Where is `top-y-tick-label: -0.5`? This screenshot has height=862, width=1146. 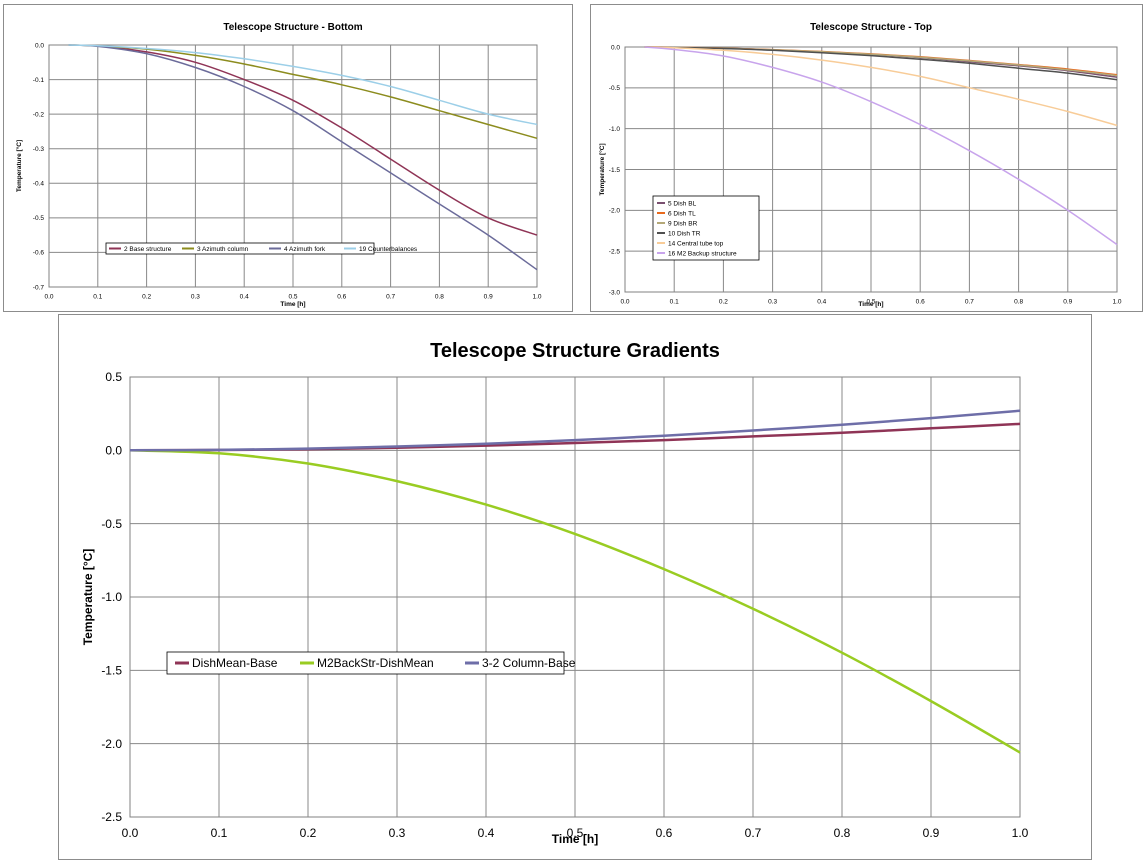
top-y-tick-label: -0.5 is located at coordinates (615, 88).